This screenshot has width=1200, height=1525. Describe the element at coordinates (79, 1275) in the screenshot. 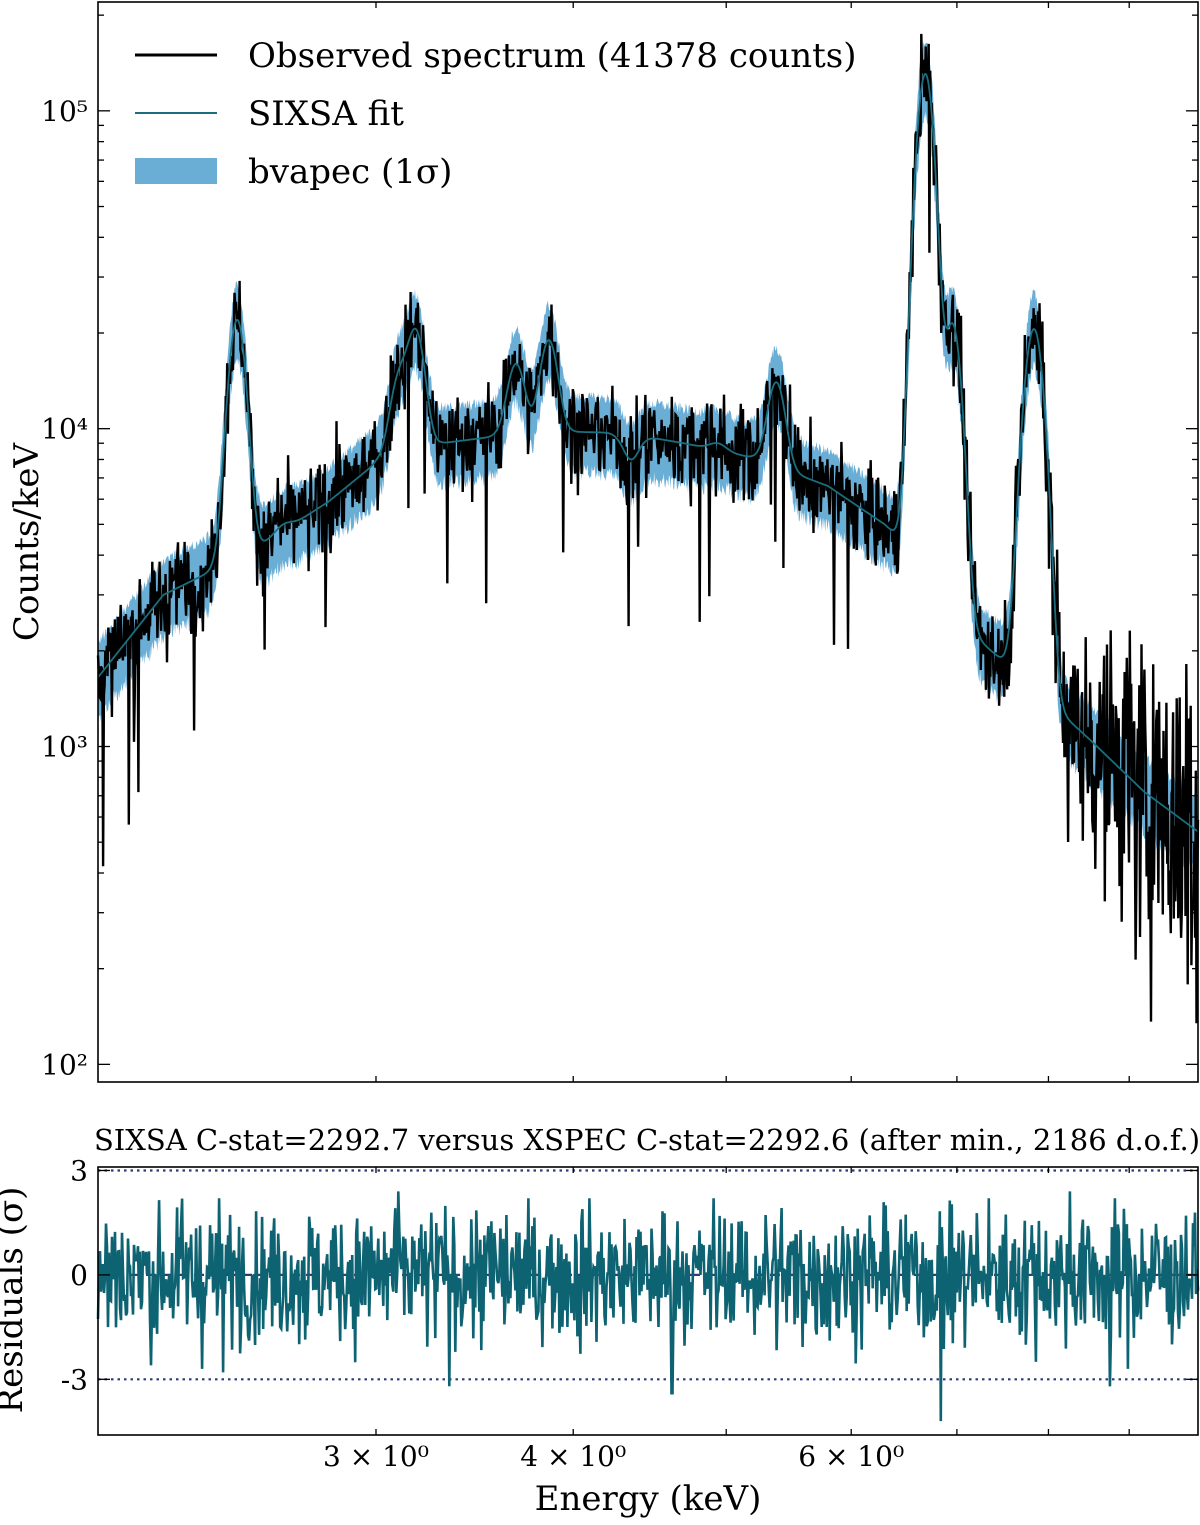

I see `res-y-tick-label: 0` at that location.